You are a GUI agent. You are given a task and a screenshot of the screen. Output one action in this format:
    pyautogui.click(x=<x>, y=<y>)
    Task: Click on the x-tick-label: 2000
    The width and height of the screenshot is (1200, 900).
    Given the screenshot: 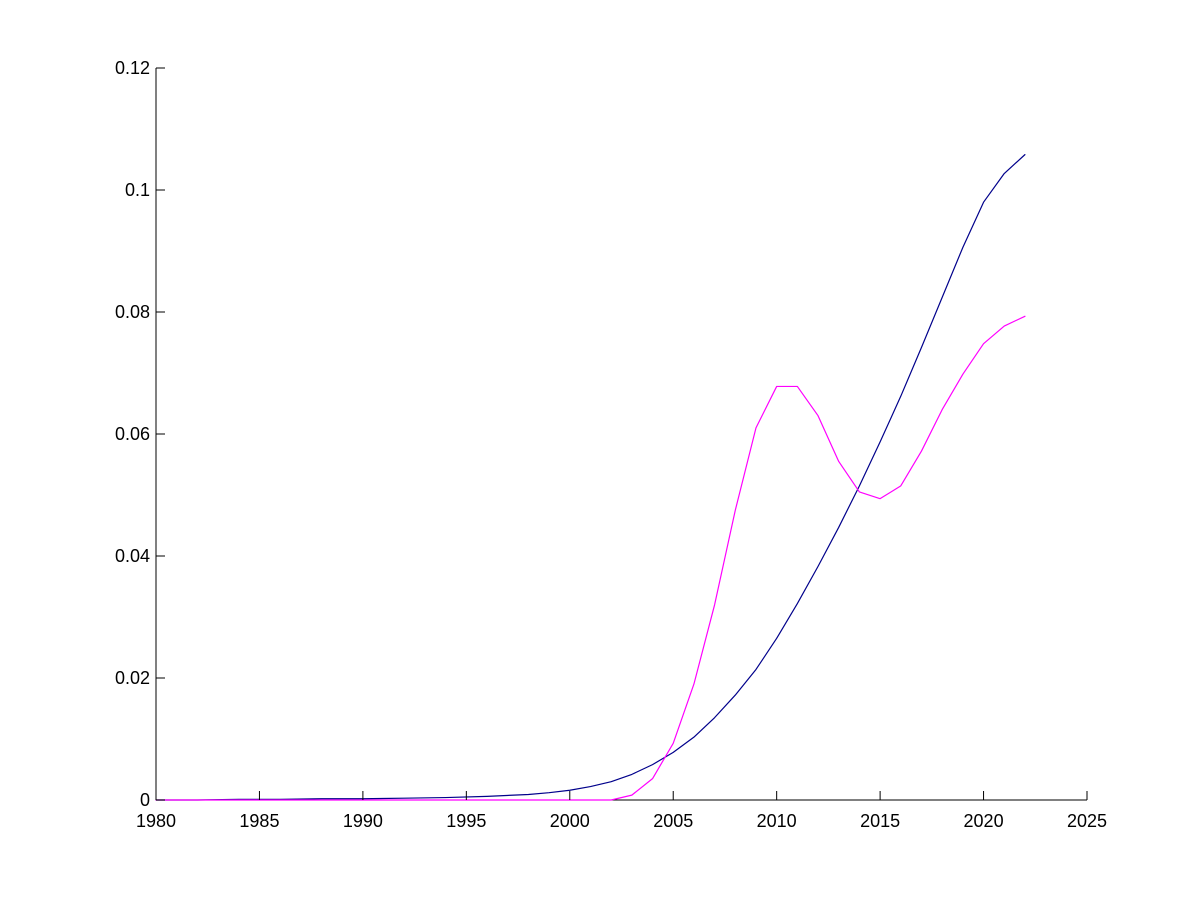 What is the action you would take?
    pyautogui.click(x=570, y=821)
    